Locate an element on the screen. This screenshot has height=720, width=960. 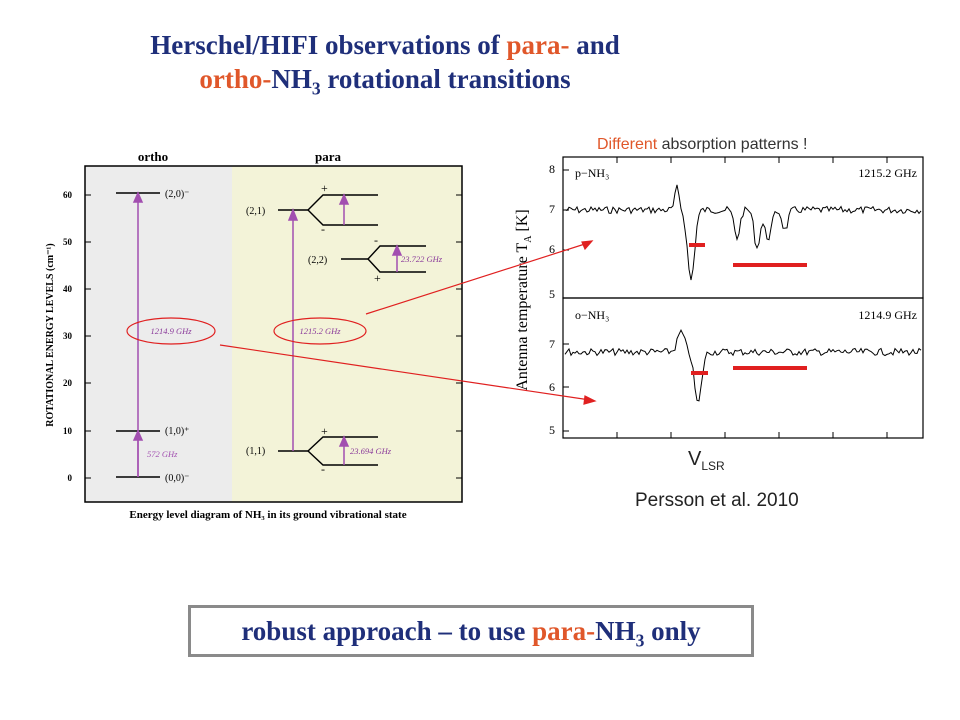
conclusion-nh: NH is located at coordinates (615, 631).